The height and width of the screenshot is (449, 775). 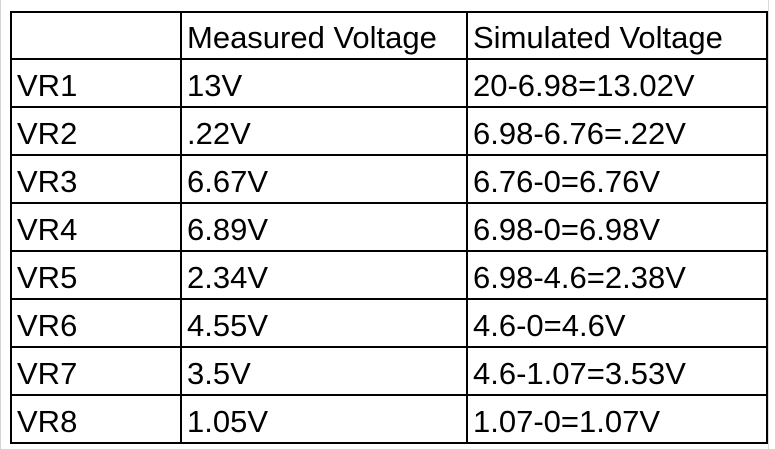 What do you see at coordinates (324, 179) in the screenshot?
I see `measured-cell: 6.67V` at bounding box center [324, 179].